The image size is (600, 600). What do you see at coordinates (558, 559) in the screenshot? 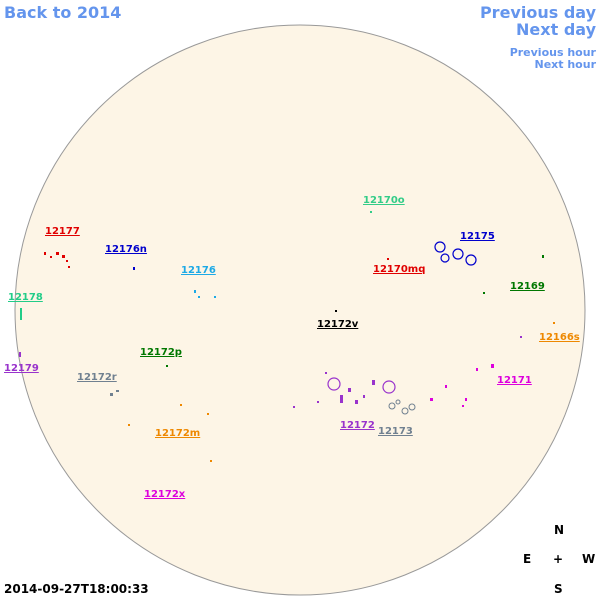
I see `compass-center: +` at bounding box center [558, 559].